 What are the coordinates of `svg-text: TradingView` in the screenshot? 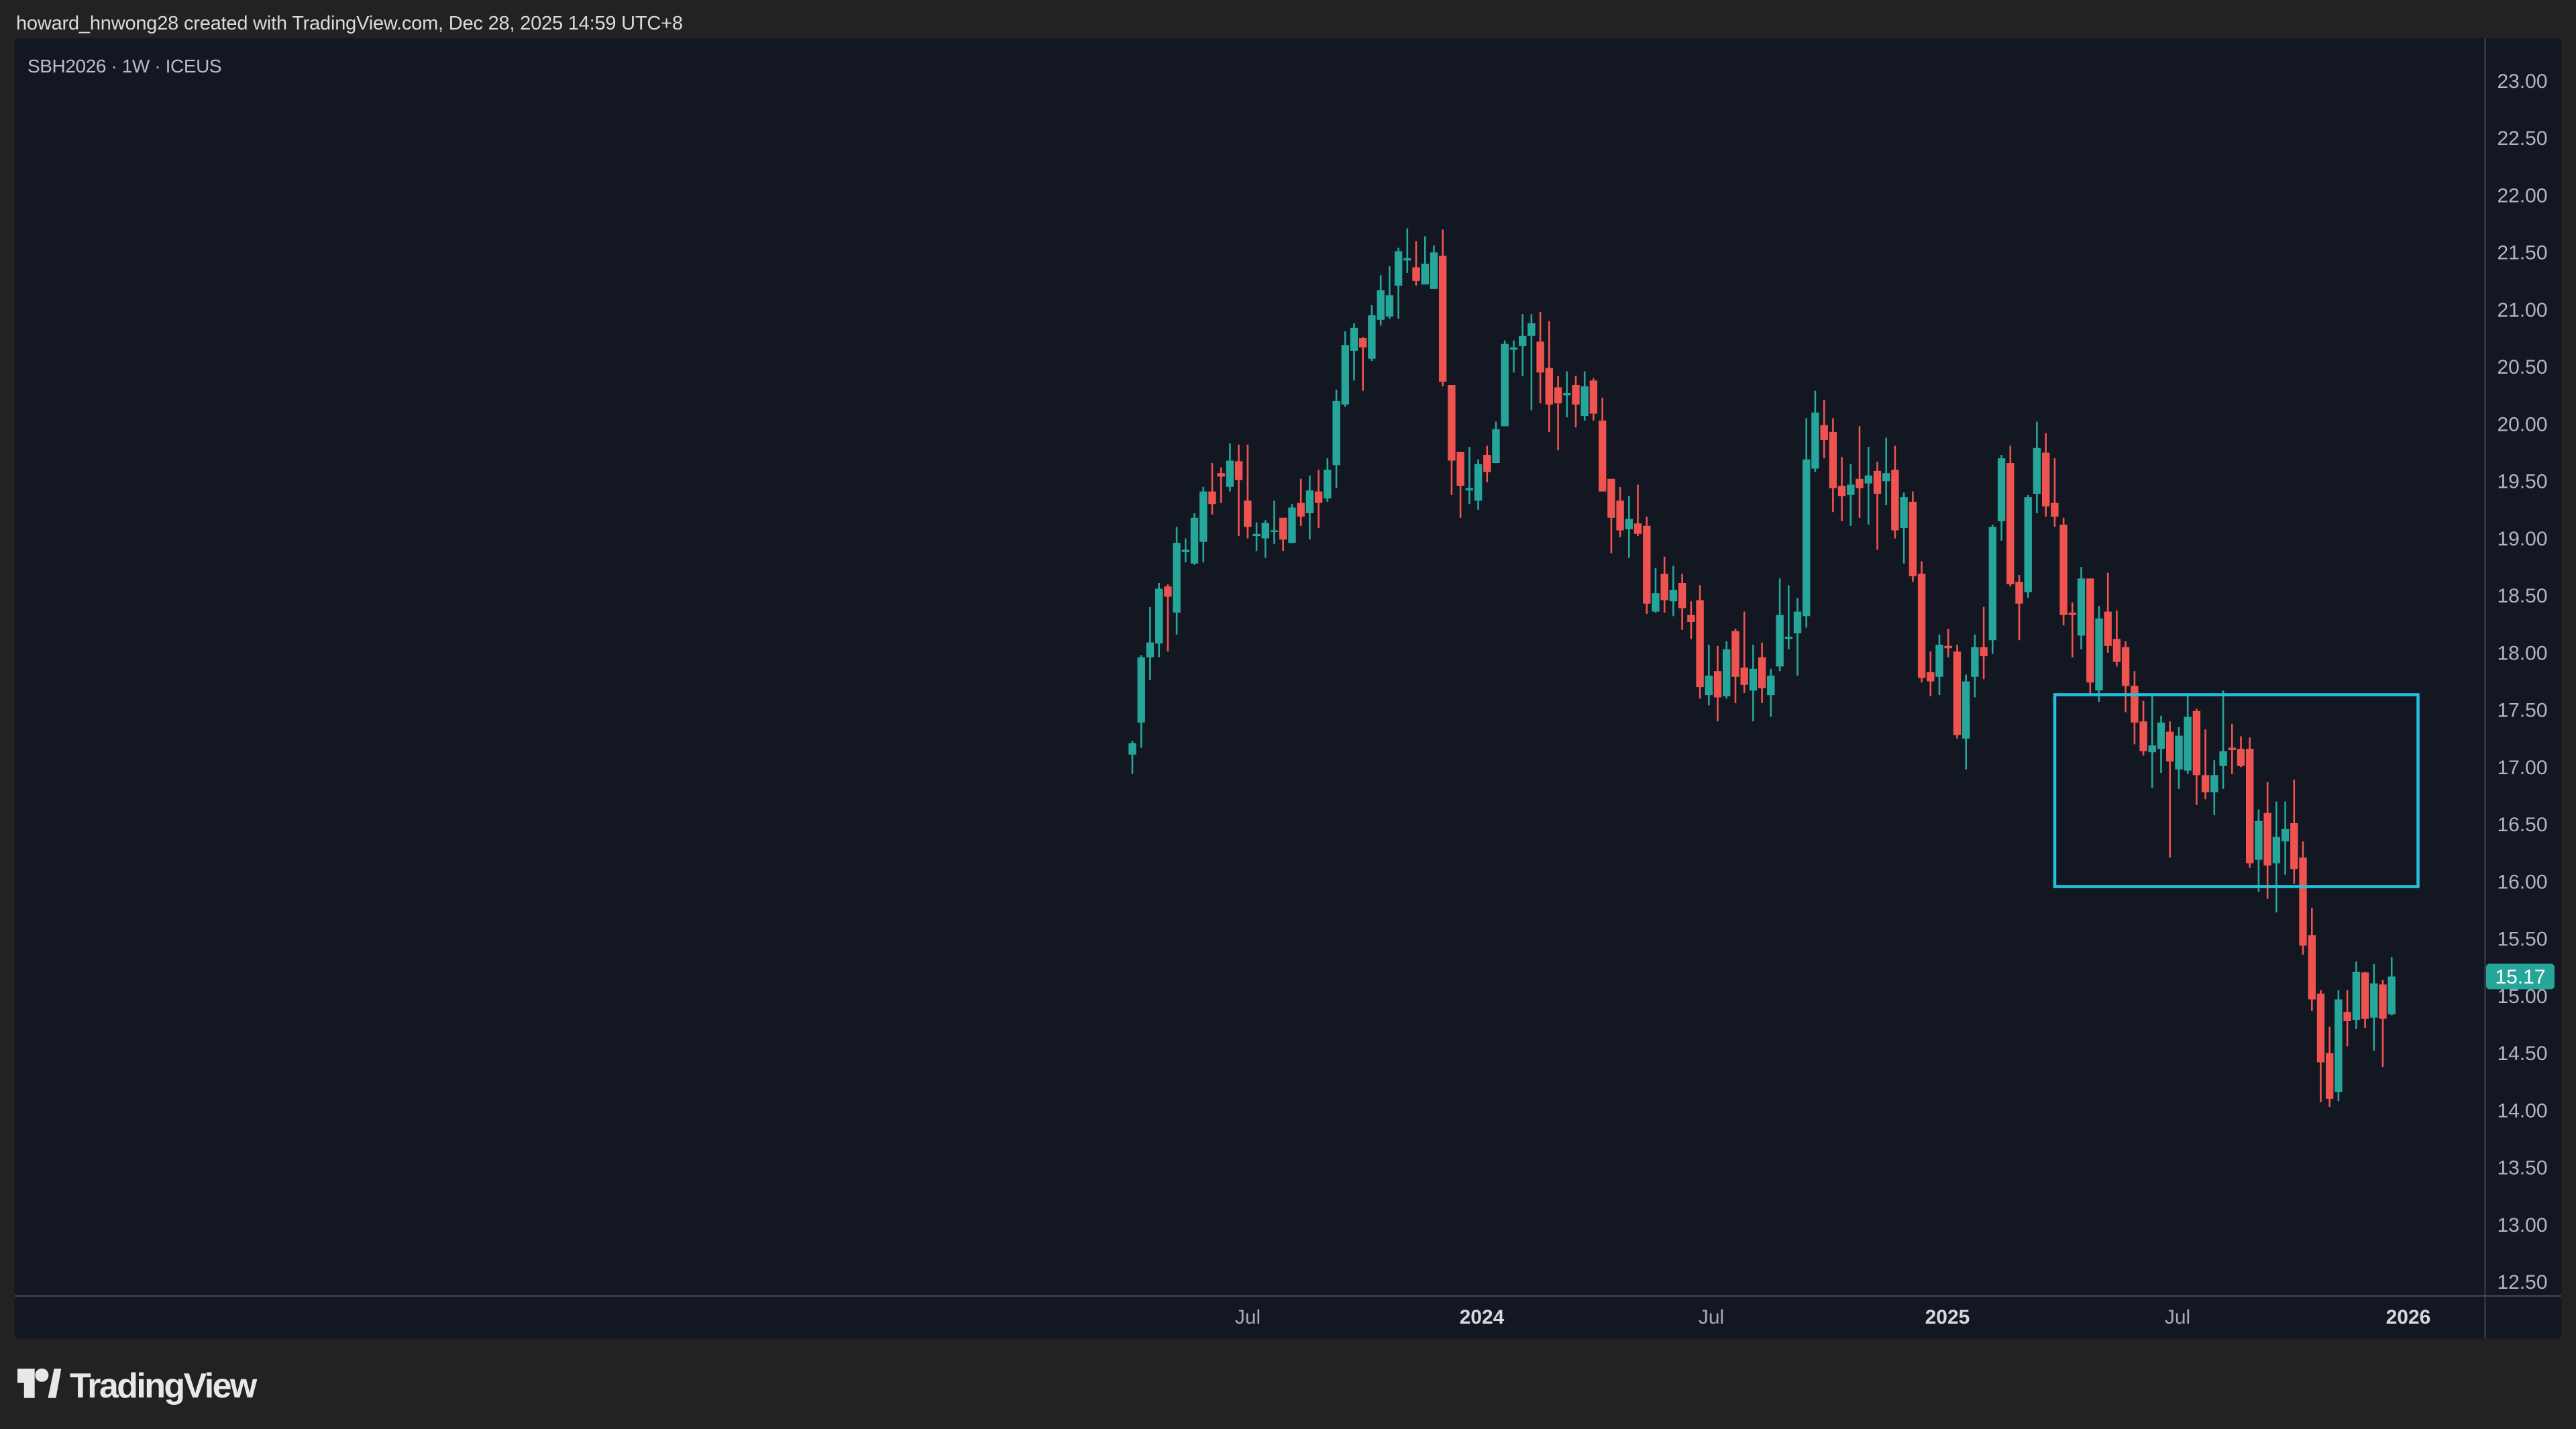 It's located at (164, 1386).